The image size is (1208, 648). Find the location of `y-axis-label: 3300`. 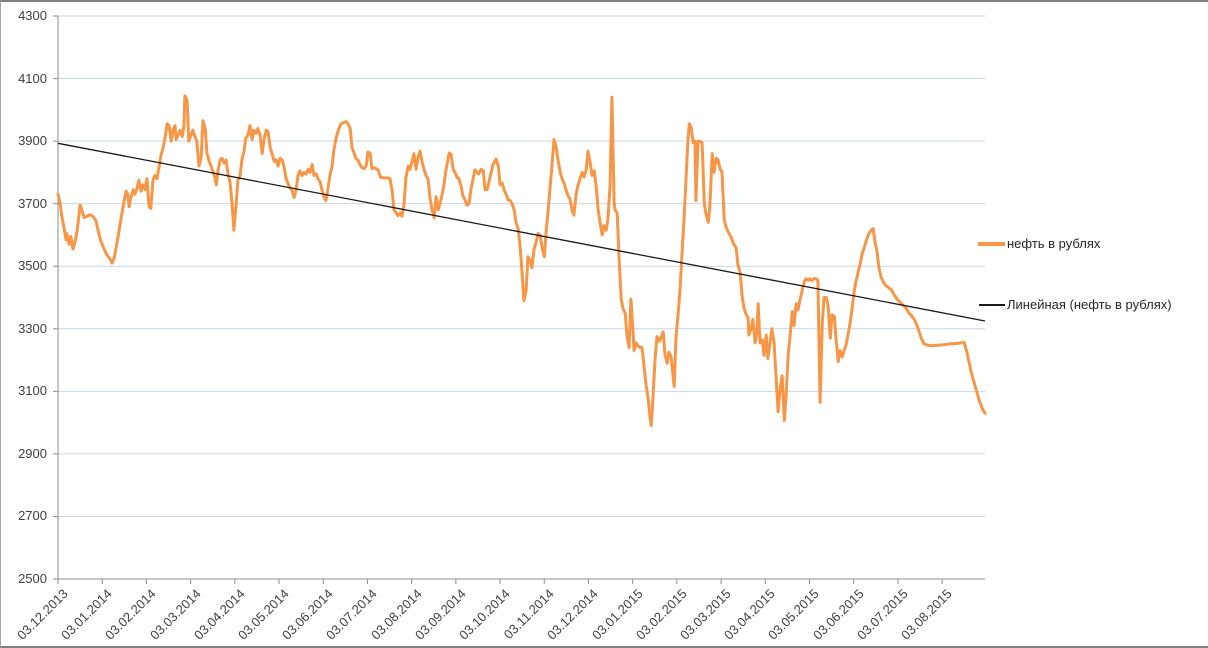

y-axis-label: 3300 is located at coordinates (32, 328).